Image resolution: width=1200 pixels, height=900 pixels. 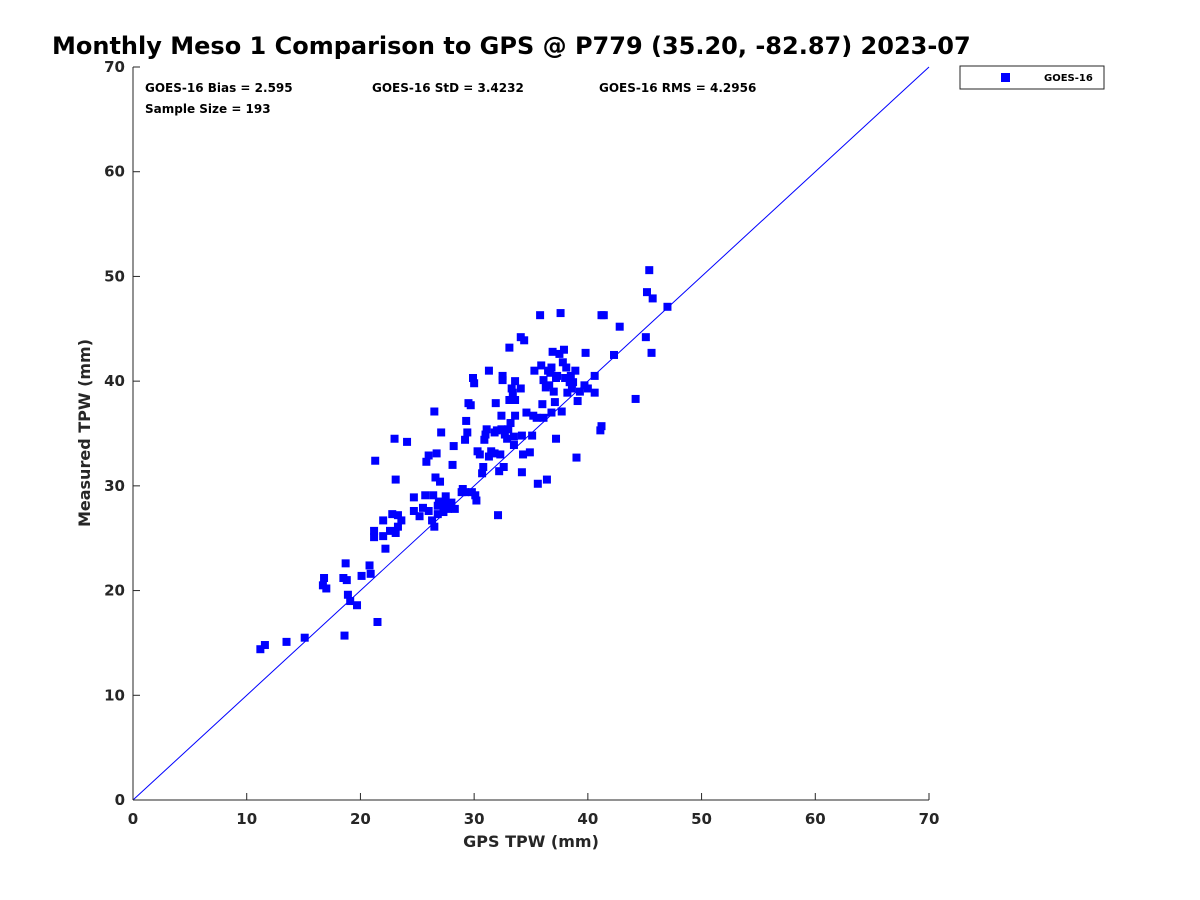 What do you see at coordinates (208, 109) in the screenshot?
I see `sample-size-annotation: Sample Size = 193` at bounding box center [208, 109].